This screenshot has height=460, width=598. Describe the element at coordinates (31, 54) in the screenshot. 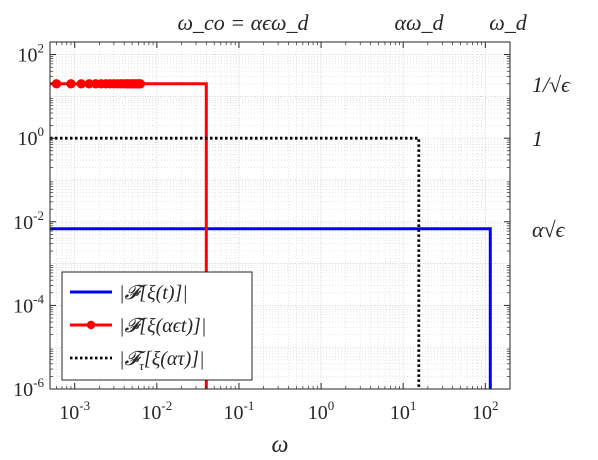

I see `y-tick-label: 10²` at that location.